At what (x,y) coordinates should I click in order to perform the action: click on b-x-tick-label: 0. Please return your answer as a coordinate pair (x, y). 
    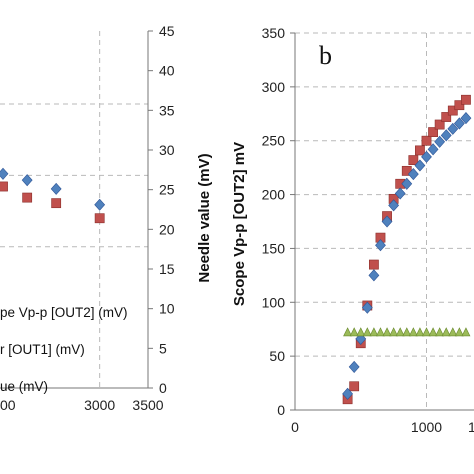
    Looking at the image, I should click on (295, 427).